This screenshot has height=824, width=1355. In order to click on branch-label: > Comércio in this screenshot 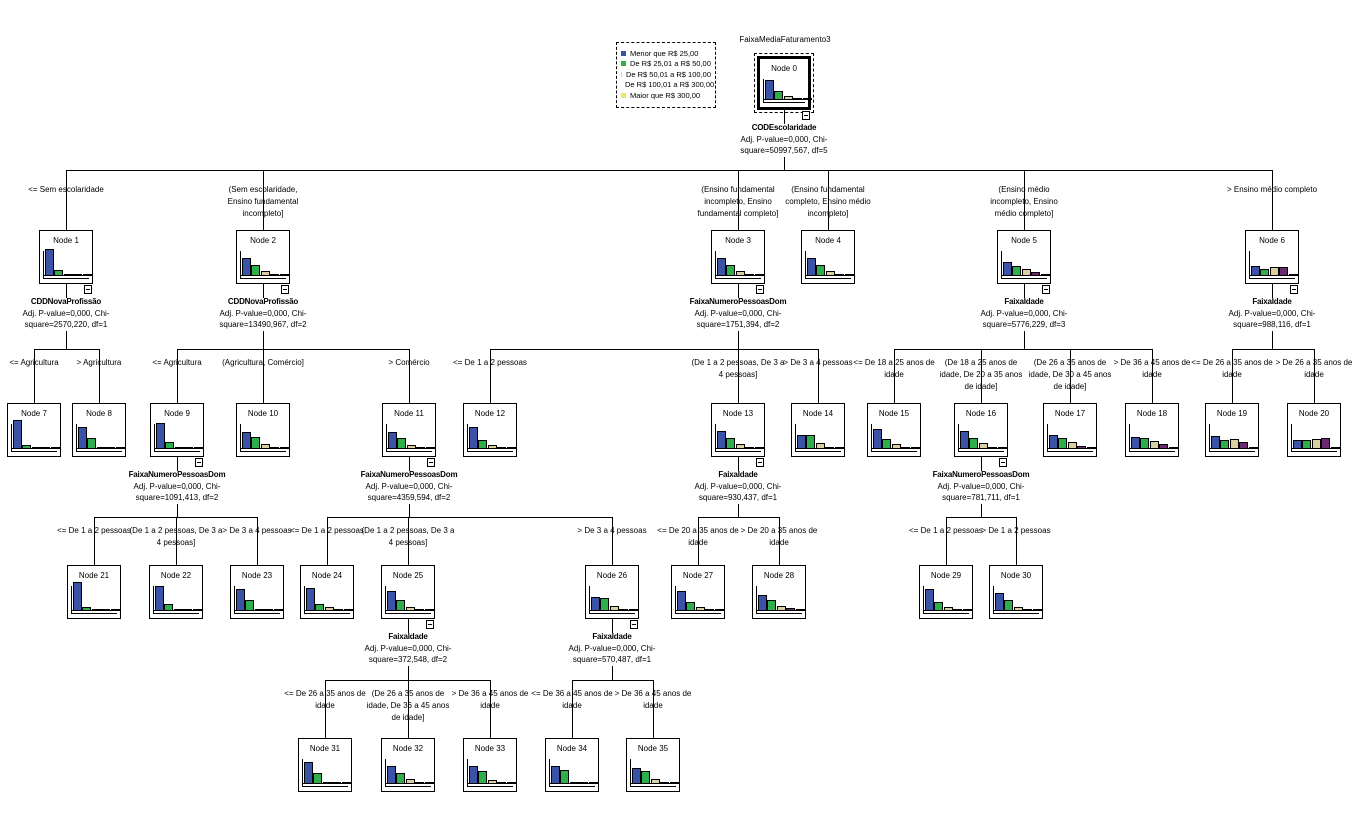, I will do `click(409, 362)`.